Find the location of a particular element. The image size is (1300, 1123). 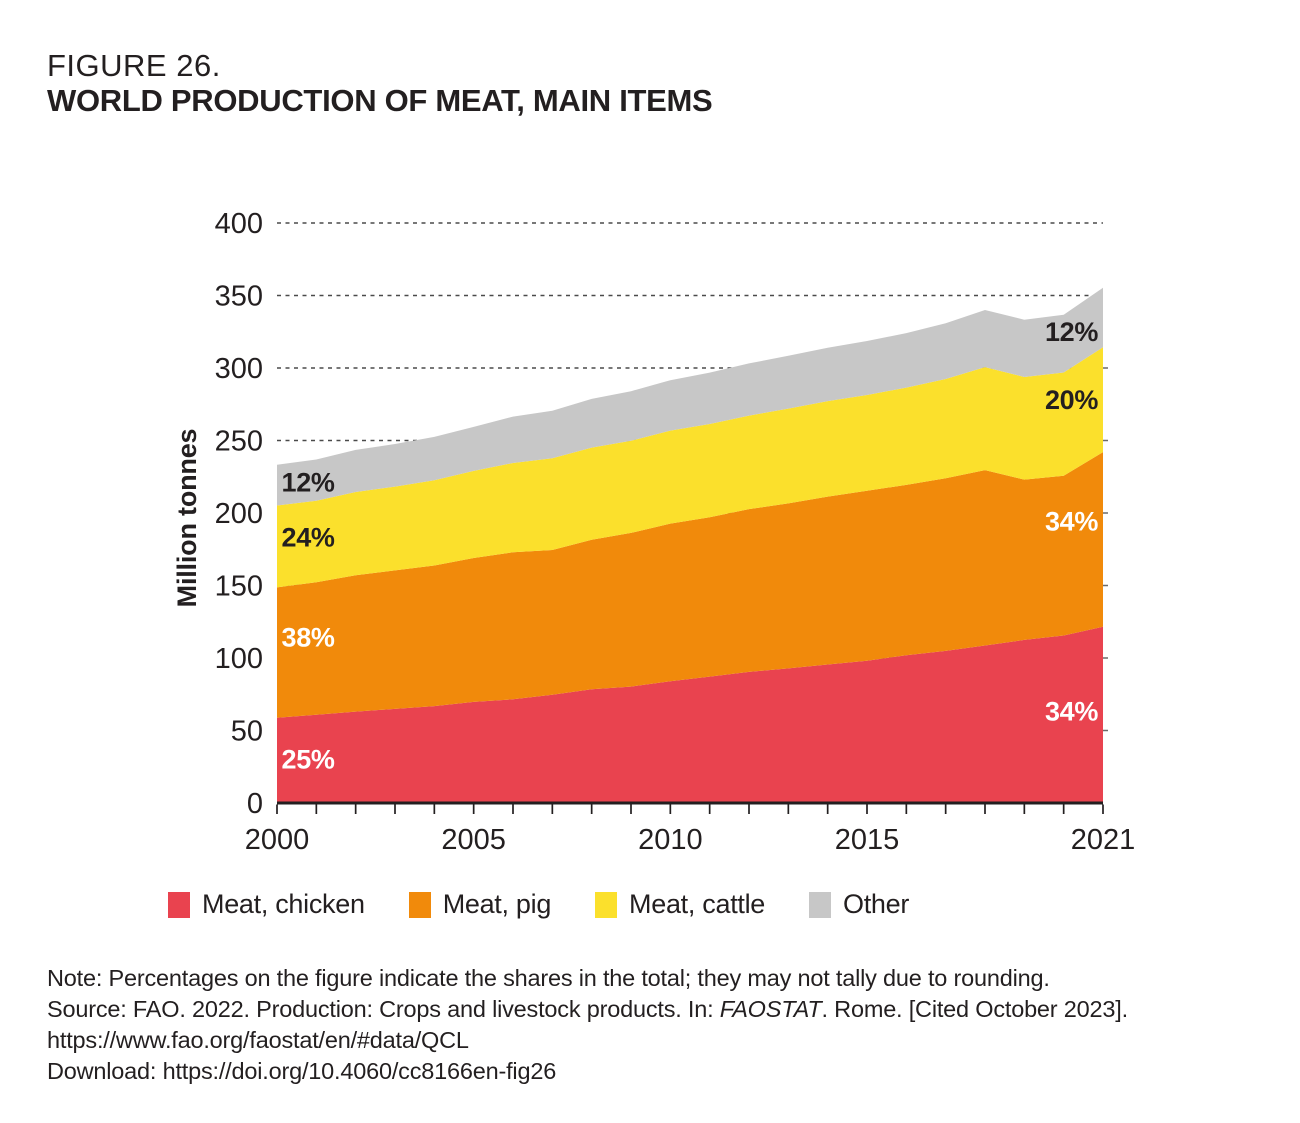

y-axis-title: Million tonnes is located at coordinates (187, 518).